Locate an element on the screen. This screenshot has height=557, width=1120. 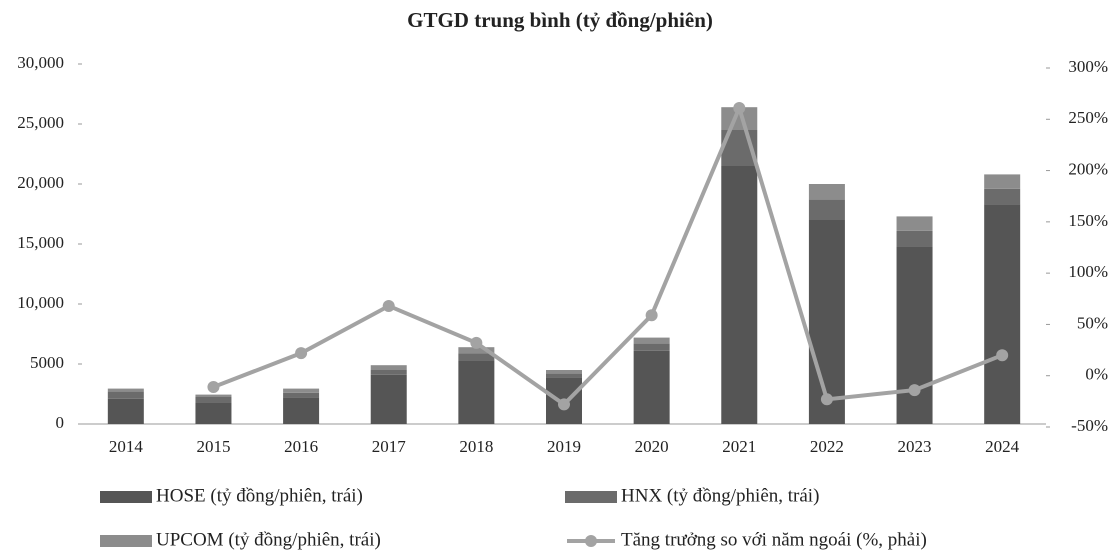
y-tick-label: 20,000 is located at coordinates (40, 182).